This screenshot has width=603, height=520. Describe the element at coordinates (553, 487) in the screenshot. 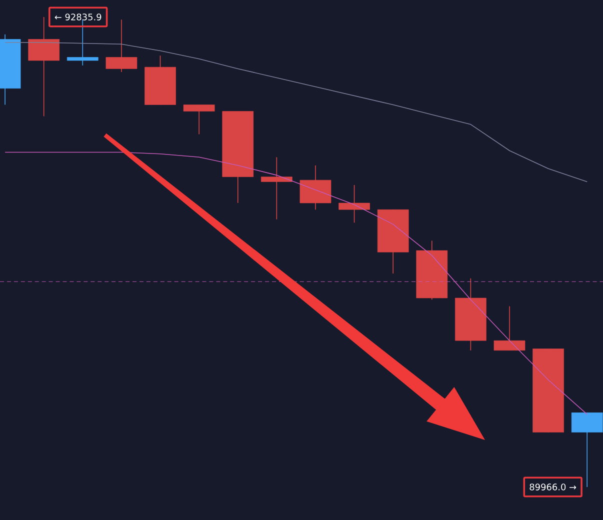

I see `annotation: 89966.0 →` at that location.